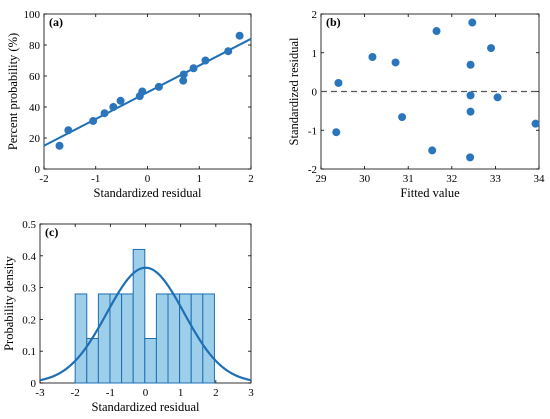 The width and height of the screenshot is (550, 419). I want to click on y-tick-label: 0.4, so click(29, 257).